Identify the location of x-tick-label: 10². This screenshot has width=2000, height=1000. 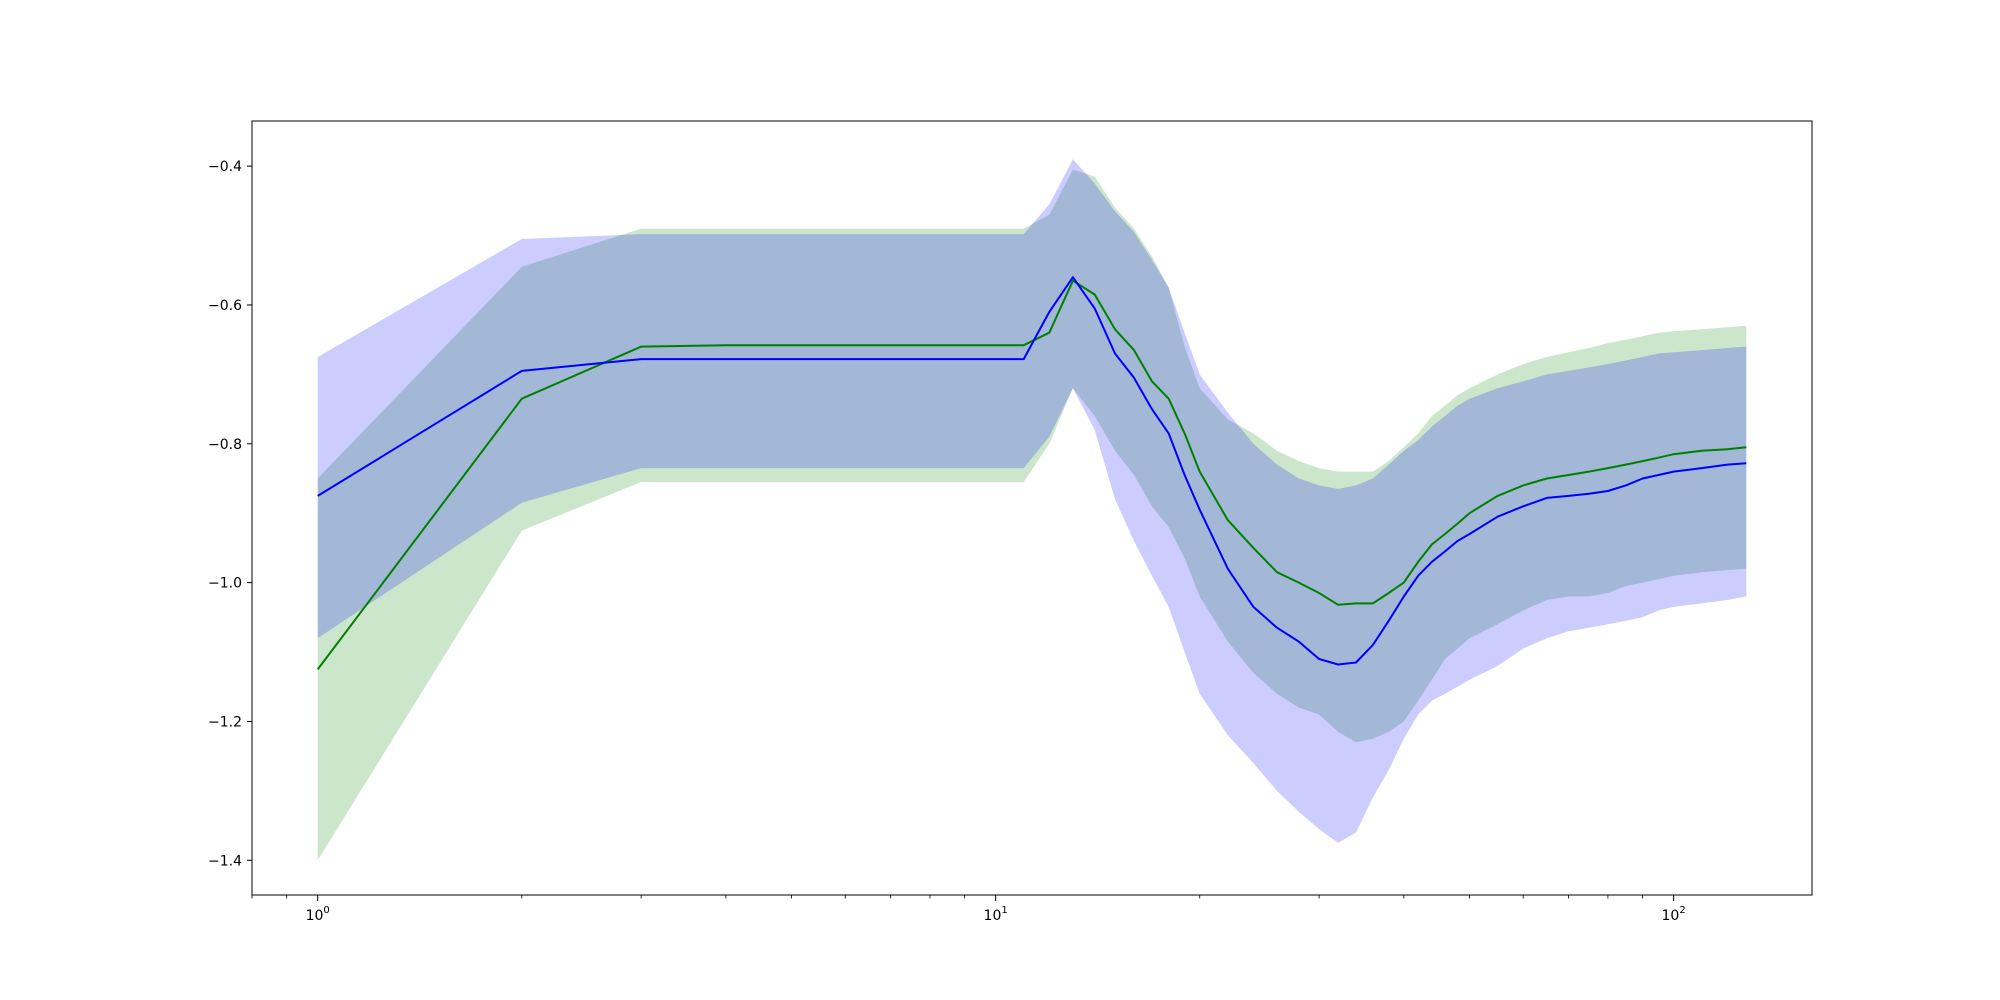
(1674, 914).